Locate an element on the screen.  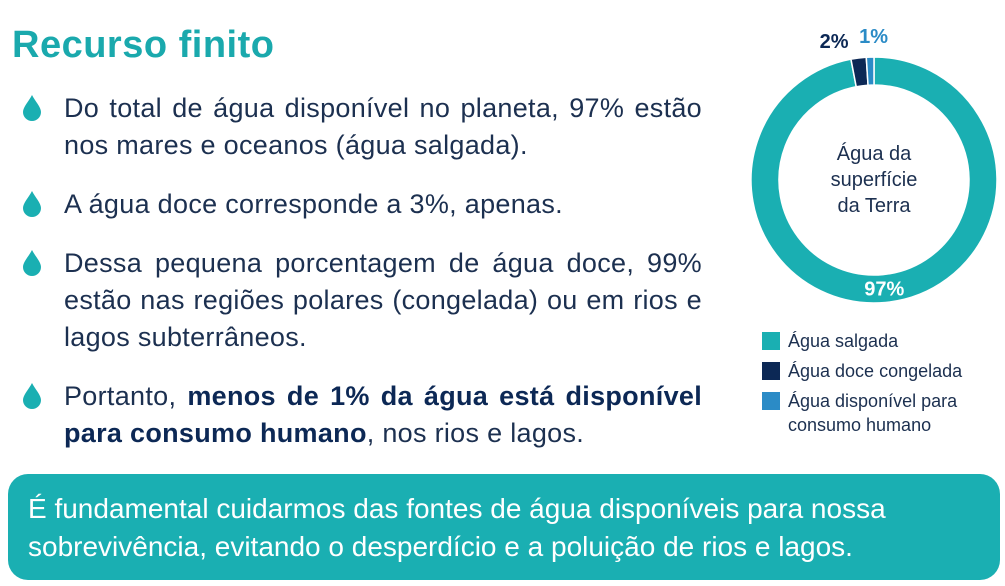
title: Recurso finito is located at coordinates (143, 45).